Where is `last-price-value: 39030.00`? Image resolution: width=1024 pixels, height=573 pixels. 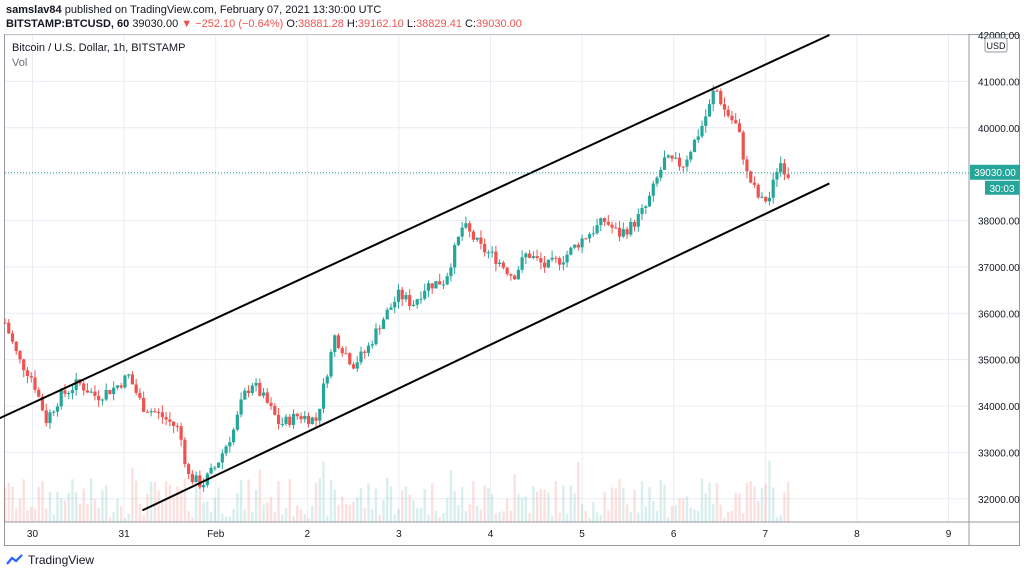
last-price-value: 39030.00 is located at coordinates (155, 24).